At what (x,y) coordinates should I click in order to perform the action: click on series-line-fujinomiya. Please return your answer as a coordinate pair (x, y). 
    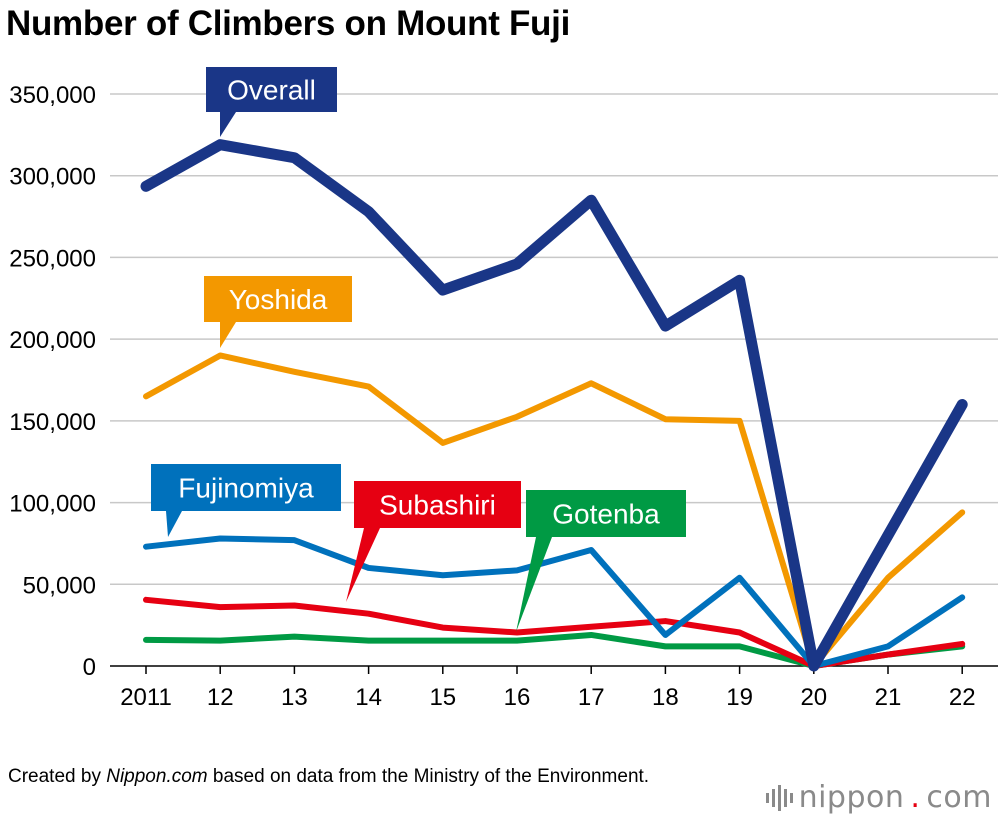
    Looking at the image, I should click on (554, 602).